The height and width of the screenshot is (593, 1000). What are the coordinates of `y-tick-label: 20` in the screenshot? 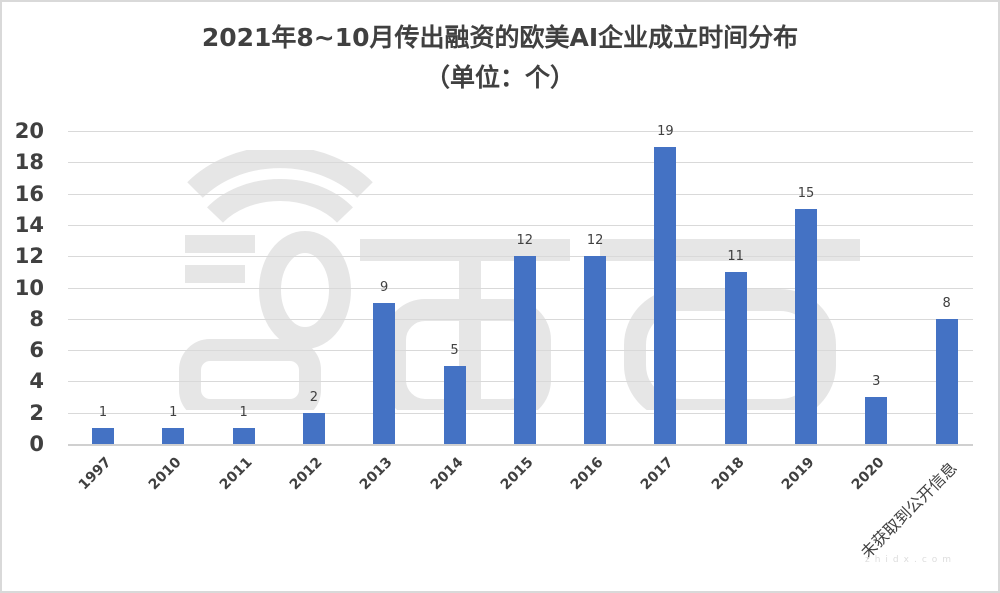 It's located at (29, 131).